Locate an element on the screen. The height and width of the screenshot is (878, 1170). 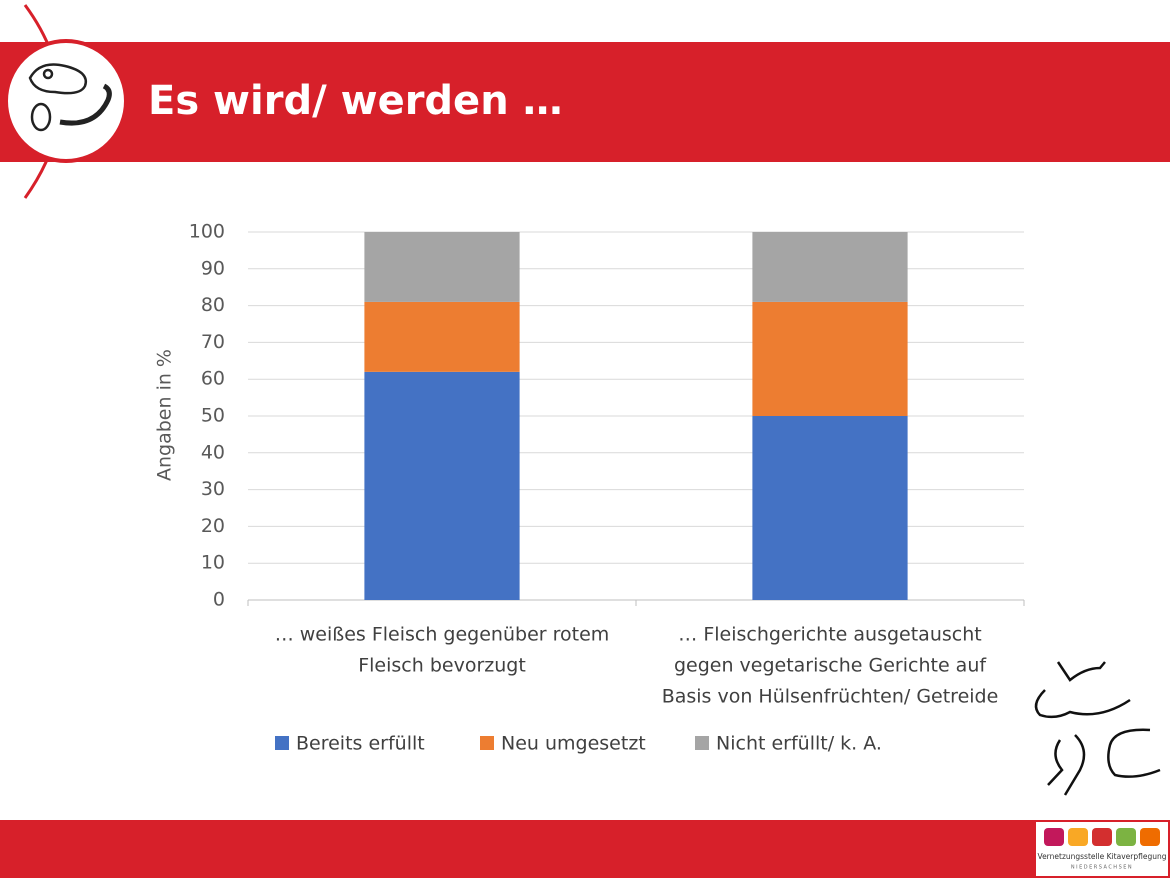
x-tick-label: … Fleischgerichte ausgetauscht is located at coordinates (829, 635).